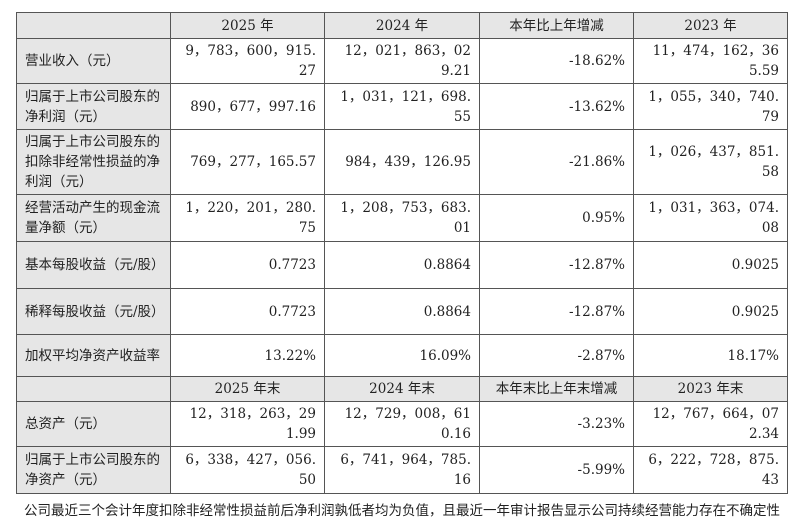  I want to click on row-label: 经营活动产生的现金流量净额（元）, so click(93, 218).